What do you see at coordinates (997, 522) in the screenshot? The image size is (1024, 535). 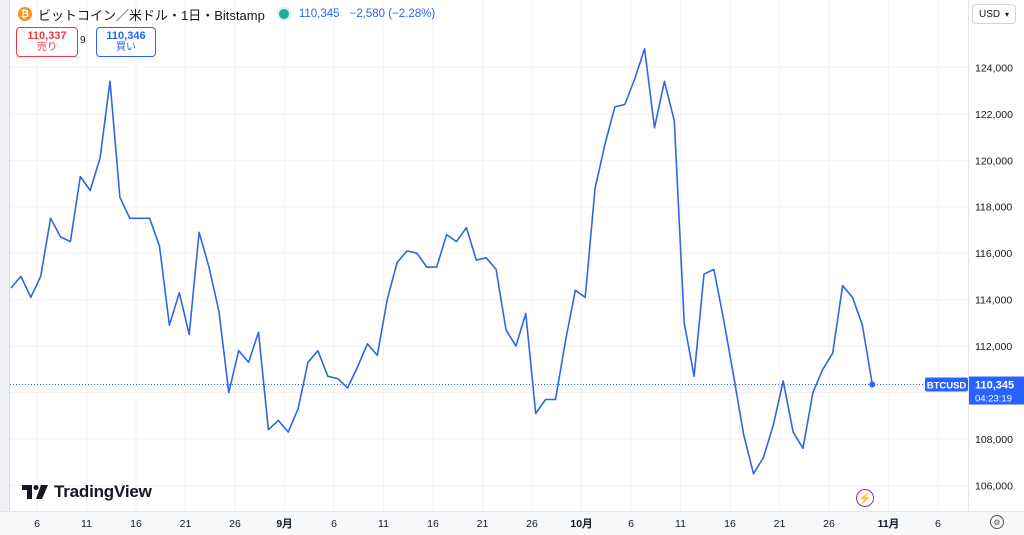 I see `gear-icon: ⚙` at bounding box center [997, 522].